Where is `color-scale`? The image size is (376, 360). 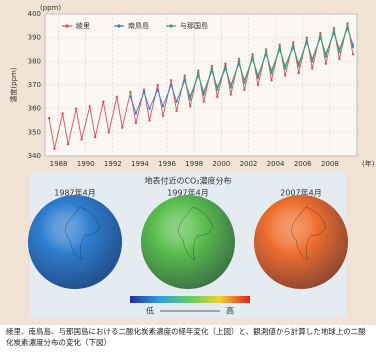 color-scale is located at coordinates (190, 299).